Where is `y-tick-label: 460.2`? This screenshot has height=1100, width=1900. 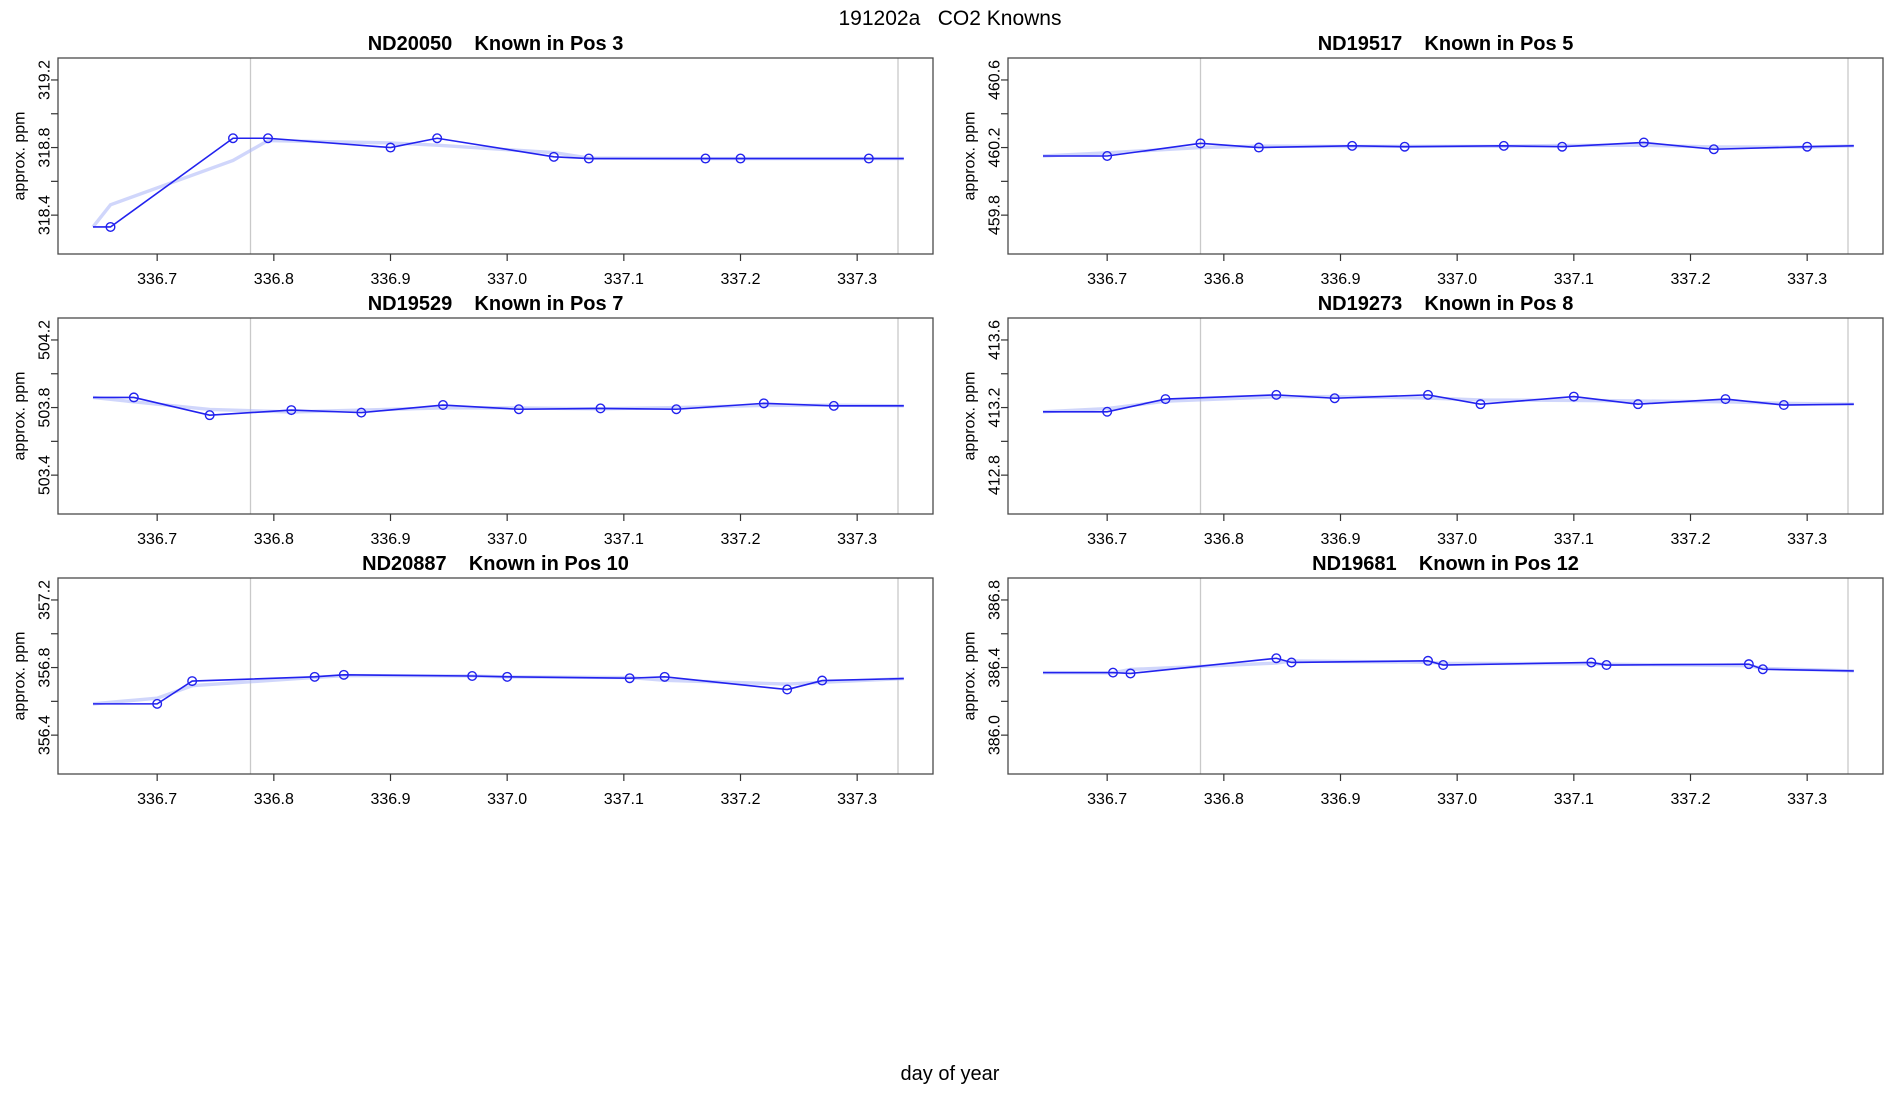 y-tick-label: 460.2 is located at coordinates (995, 147).